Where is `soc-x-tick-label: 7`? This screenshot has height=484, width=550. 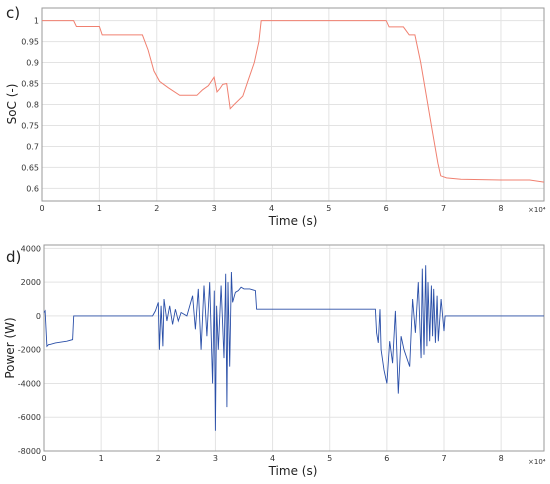 soc-x-tick-label: 7 is located at coordinates (443, 208).